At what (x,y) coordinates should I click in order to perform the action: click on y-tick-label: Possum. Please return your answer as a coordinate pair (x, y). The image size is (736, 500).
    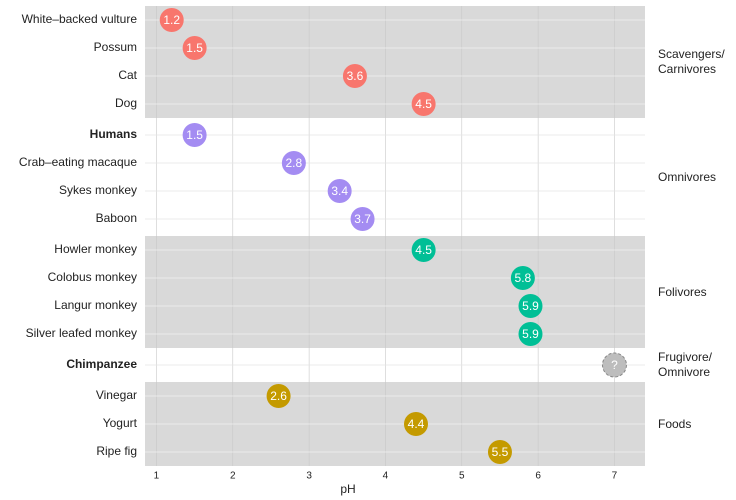
    Looking at the image, I should click on (115, 47).